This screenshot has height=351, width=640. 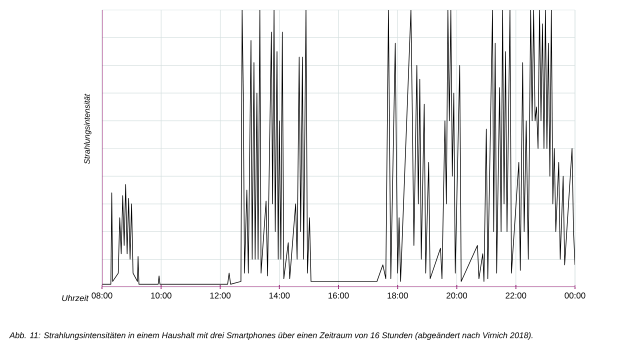 What do you see at coordinates (161, 295) in the screenshot?
I see `x-tick-label: 10:00` at bounding box center [161, 295].